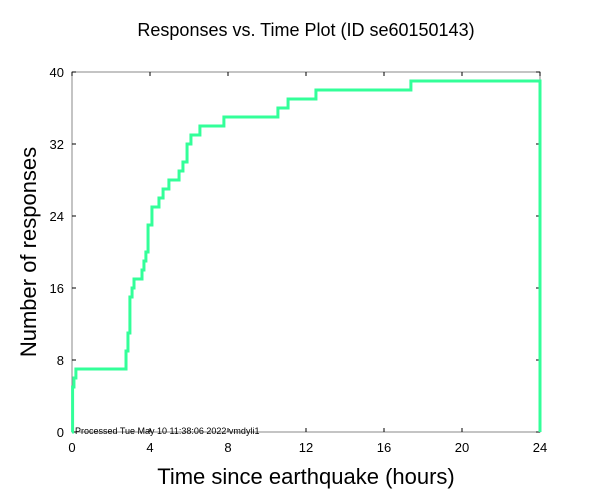 This screenshot has width=612, height=504. I want to click on y-tick-label: 32, so click(57, 144).